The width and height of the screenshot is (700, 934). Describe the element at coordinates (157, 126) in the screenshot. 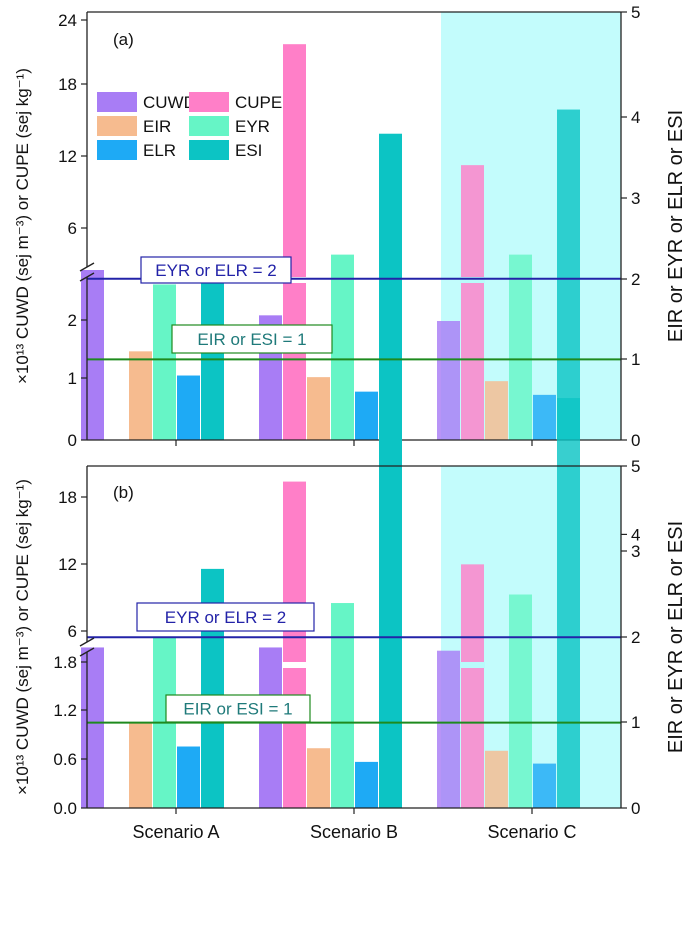

I see `legend-label-eir: EIR` at that location.